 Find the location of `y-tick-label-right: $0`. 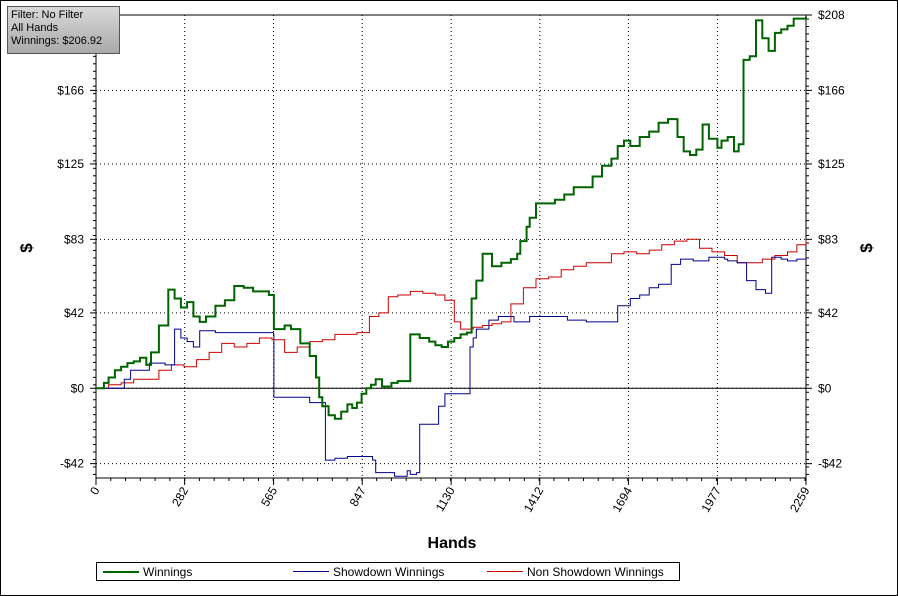

y-tick-label-right: $0 is located at coordinates (825, 388).